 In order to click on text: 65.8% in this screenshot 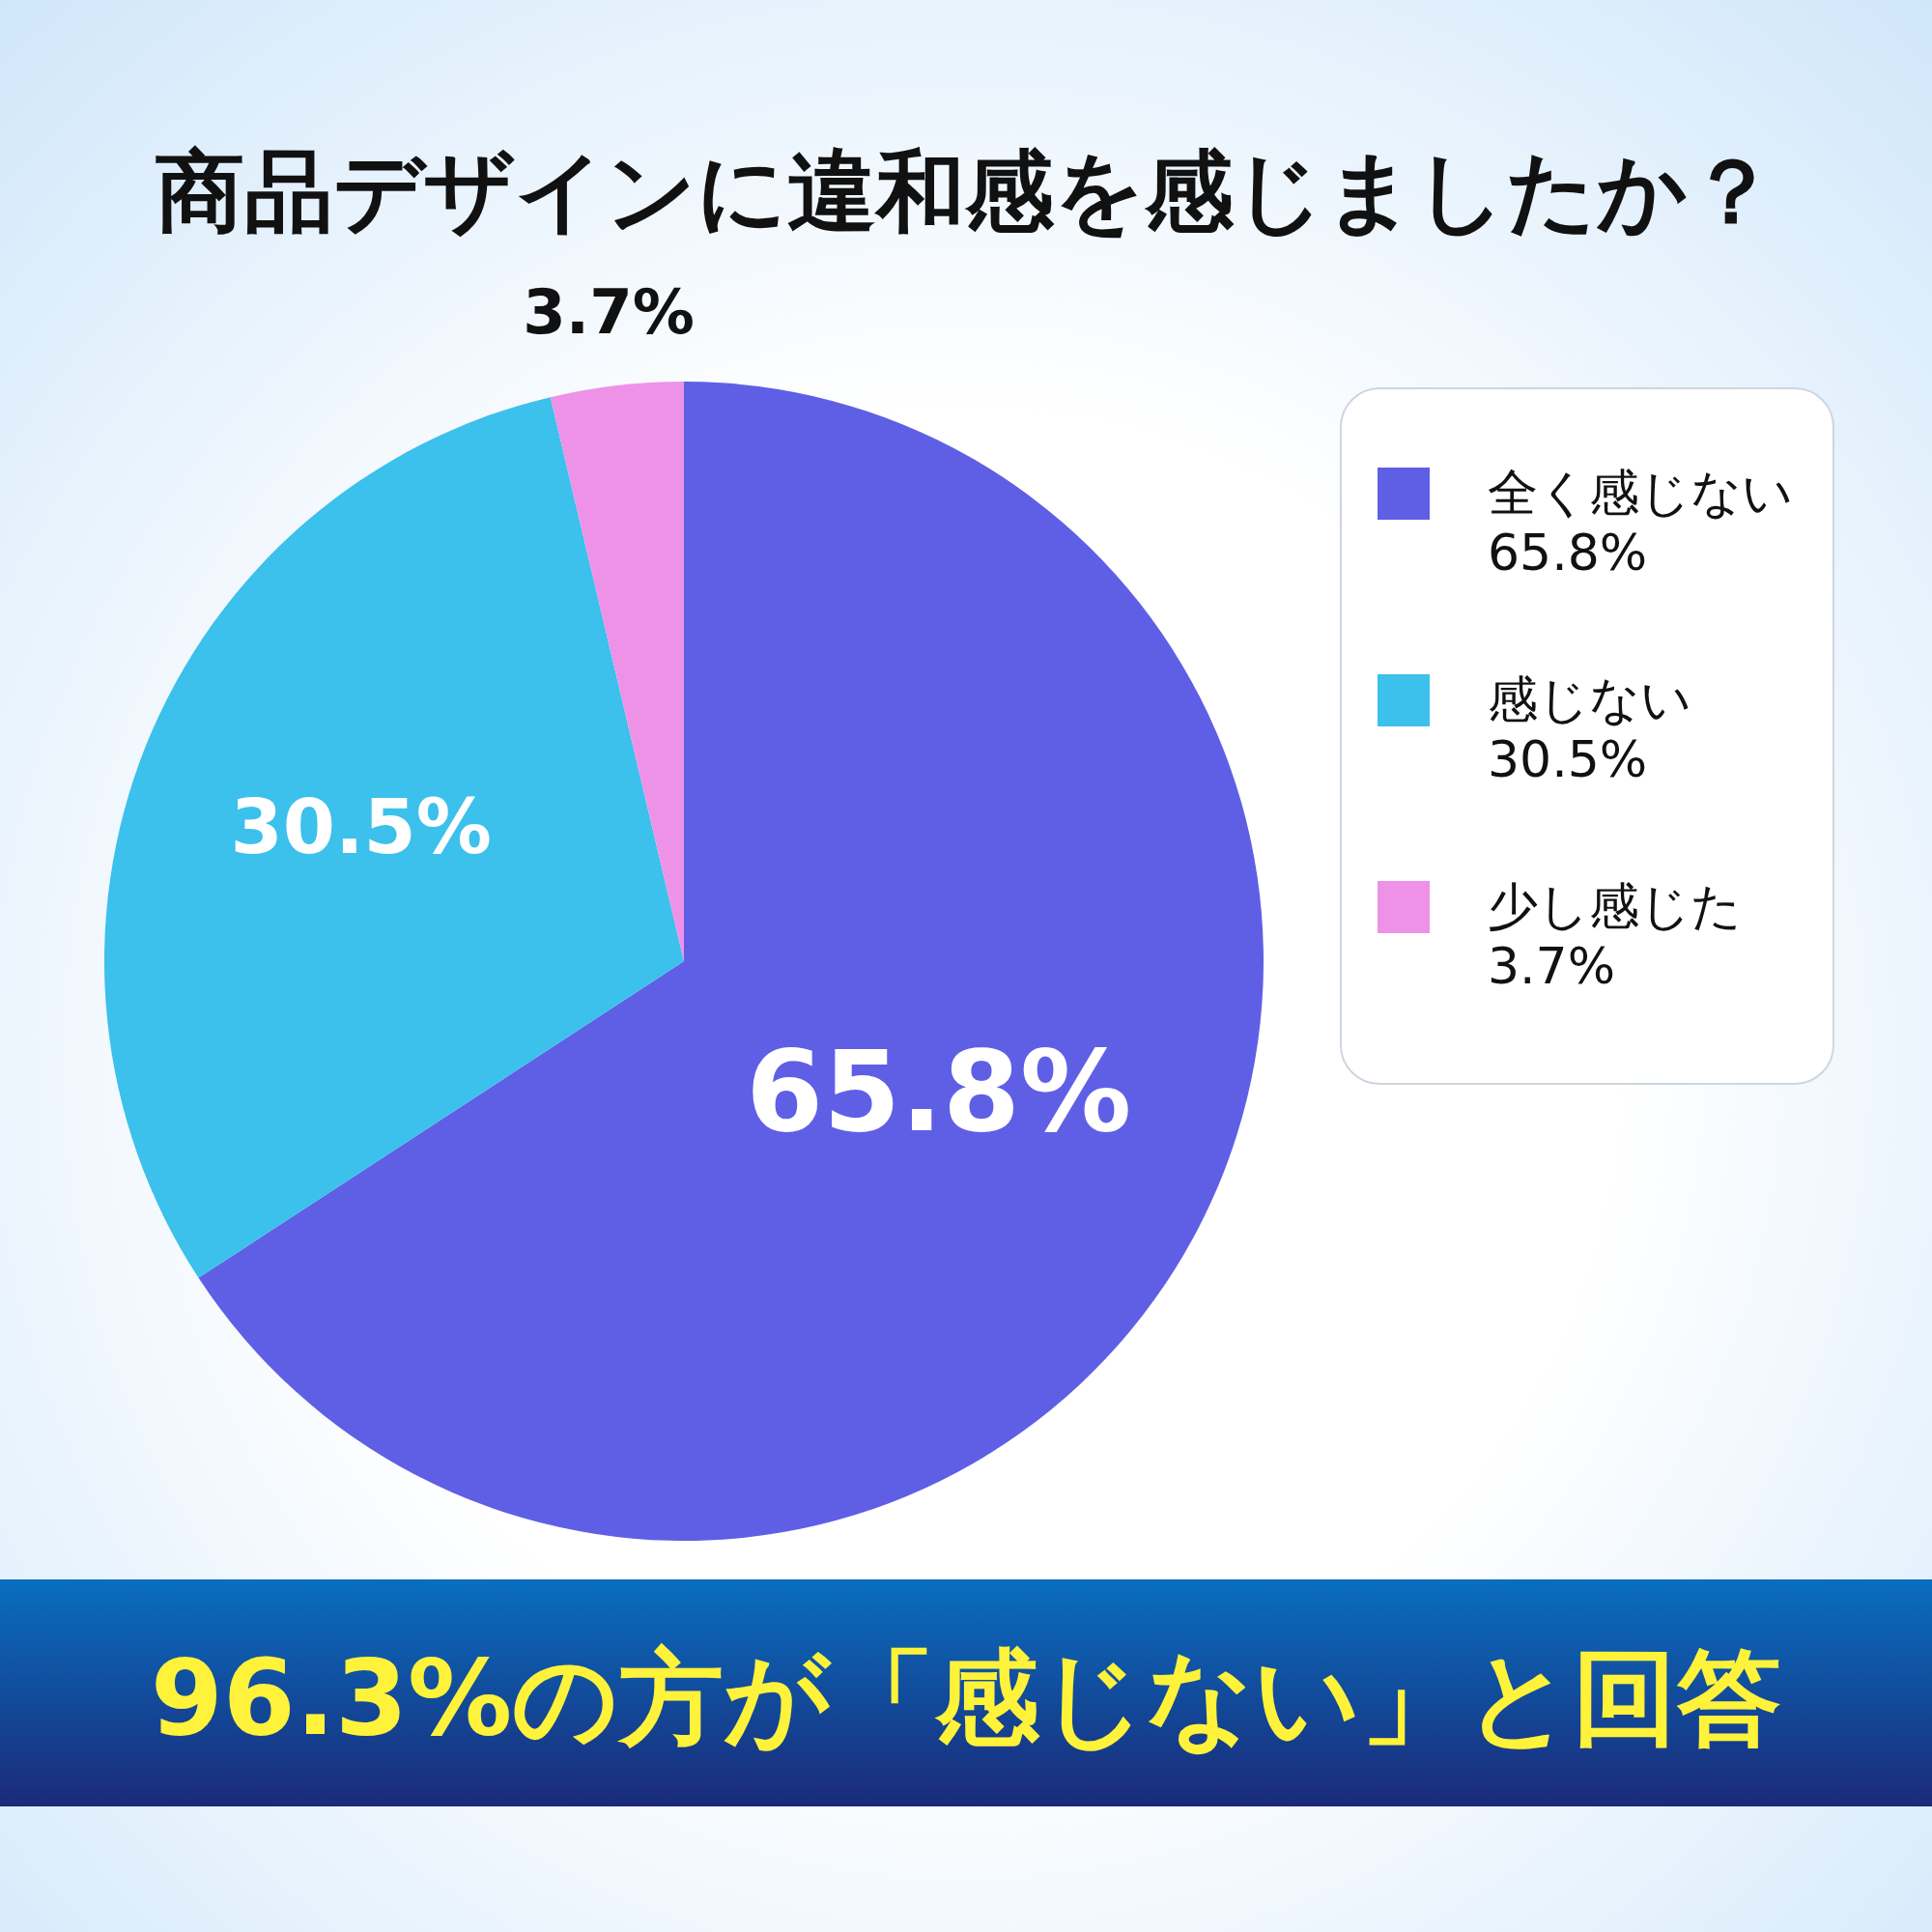, I will do `click(1568, 553)`.